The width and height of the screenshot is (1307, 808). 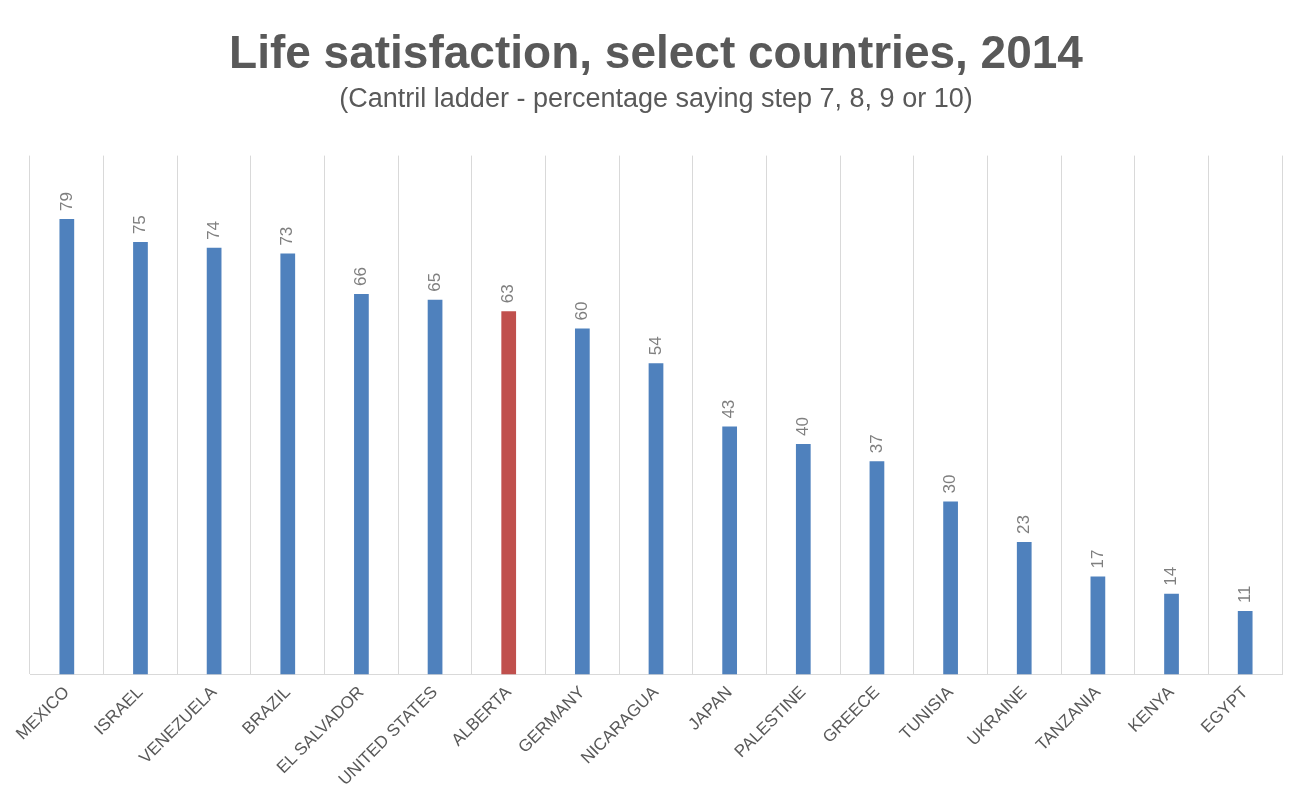 What do you see at coordinates (1023, 524) in the screenshot?
I see `data-label: 23` at bounding box center [1023, 524].